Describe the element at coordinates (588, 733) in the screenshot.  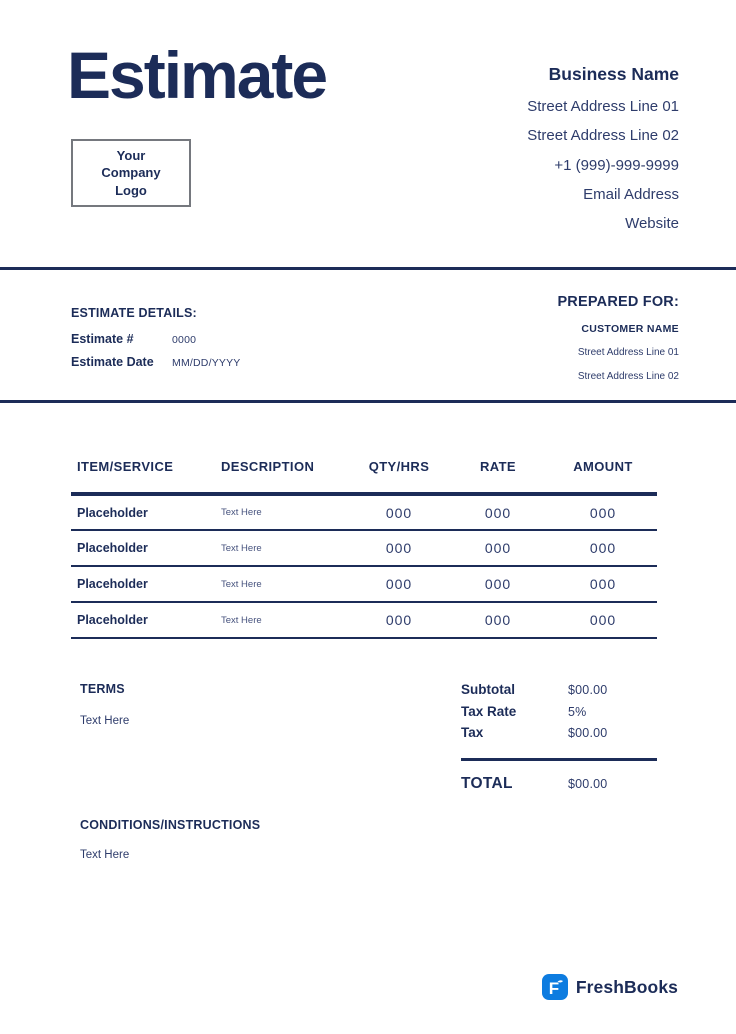
I see `tax-value: $00.00` at that location.